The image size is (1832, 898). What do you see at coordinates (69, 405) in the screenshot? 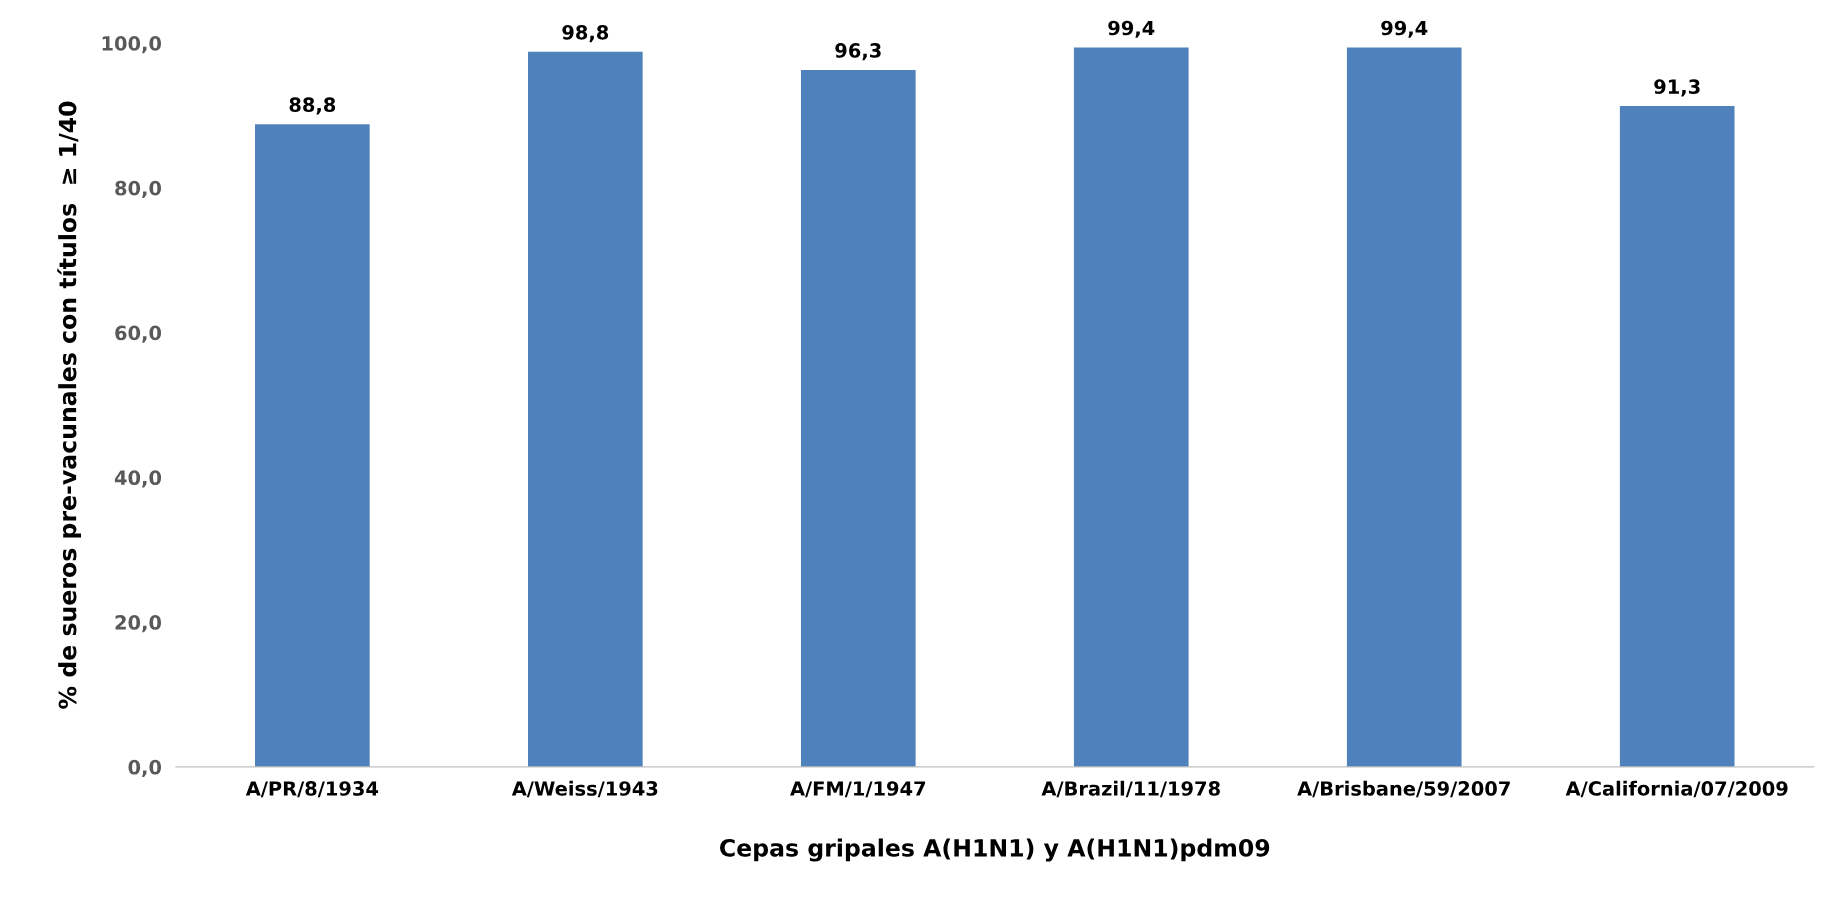
I see `y-axis-title: % de sueros pre-vacunales con títulos ≥ 1/40` at bounding box center [69, 405].